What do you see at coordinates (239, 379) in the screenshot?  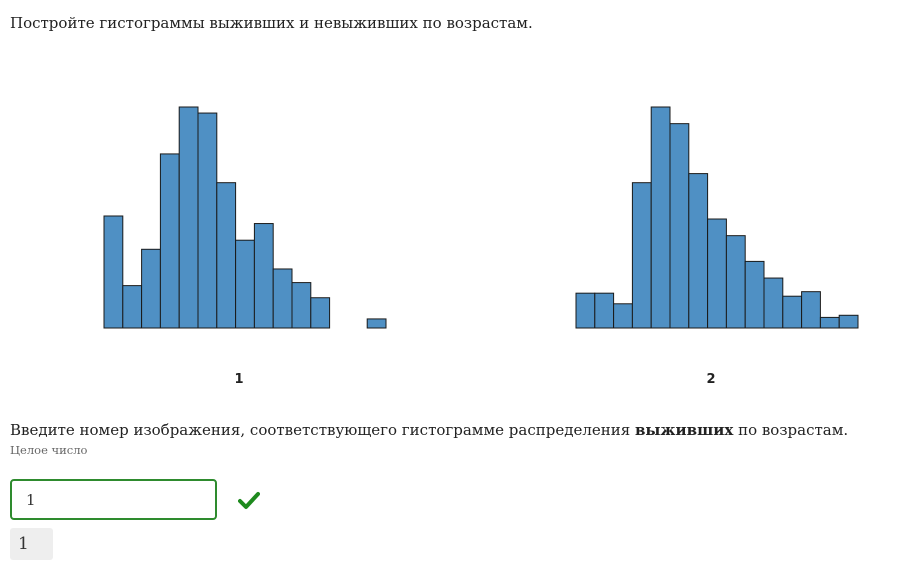 I see `histogram-1-label: 1` at bounding box center [239, 379].